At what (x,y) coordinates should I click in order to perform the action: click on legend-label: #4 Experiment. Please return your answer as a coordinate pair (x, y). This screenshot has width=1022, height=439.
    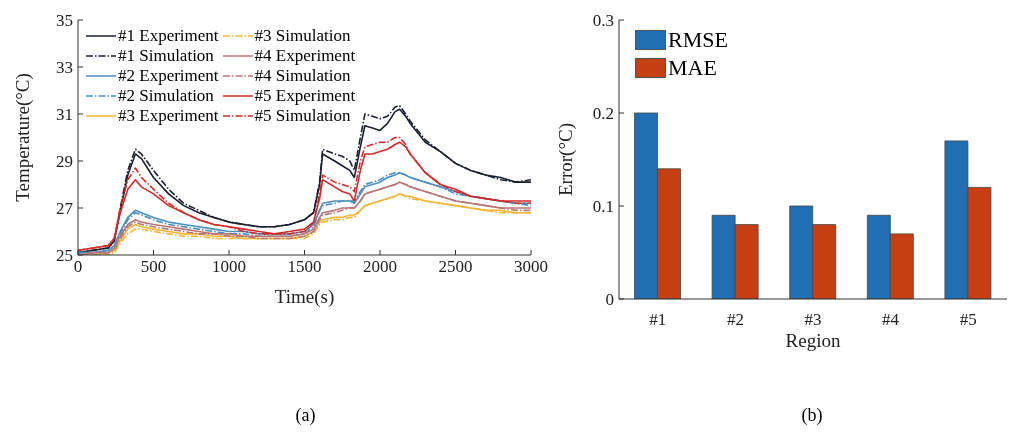
    Looking at the image, I should click on (305, 56).